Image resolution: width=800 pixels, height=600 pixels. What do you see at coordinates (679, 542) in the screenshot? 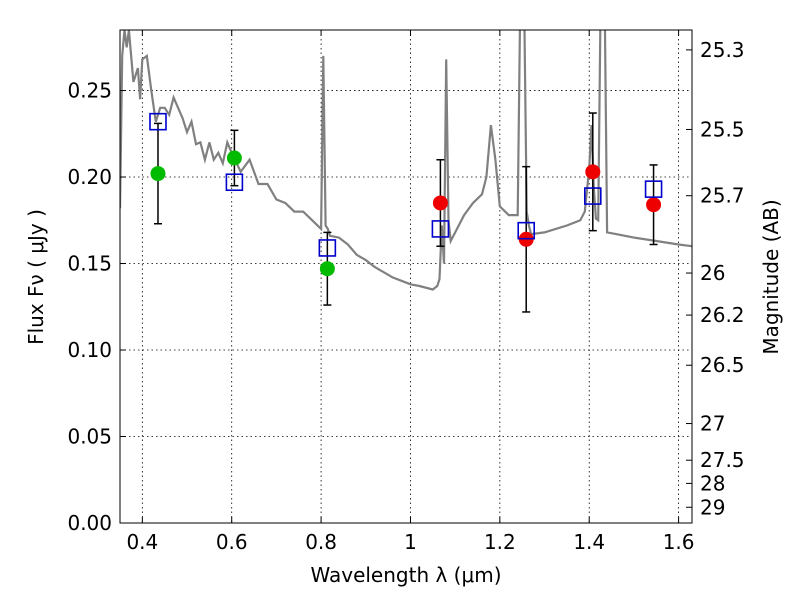
I see `x-tick-label: 1.6` at bounding box center [679, 542].